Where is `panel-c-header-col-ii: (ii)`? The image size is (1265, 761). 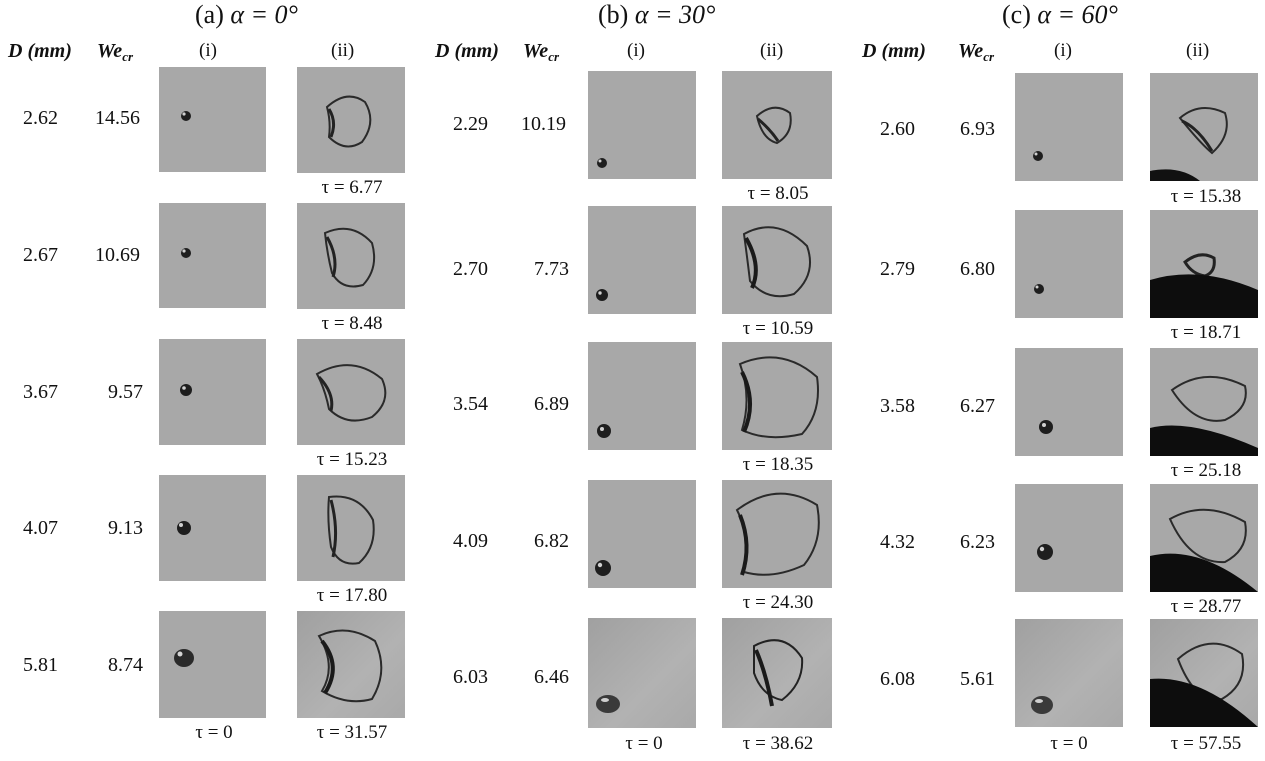
panel-c-header-col-ii: (ii) is located at coordinates (1198, 50).